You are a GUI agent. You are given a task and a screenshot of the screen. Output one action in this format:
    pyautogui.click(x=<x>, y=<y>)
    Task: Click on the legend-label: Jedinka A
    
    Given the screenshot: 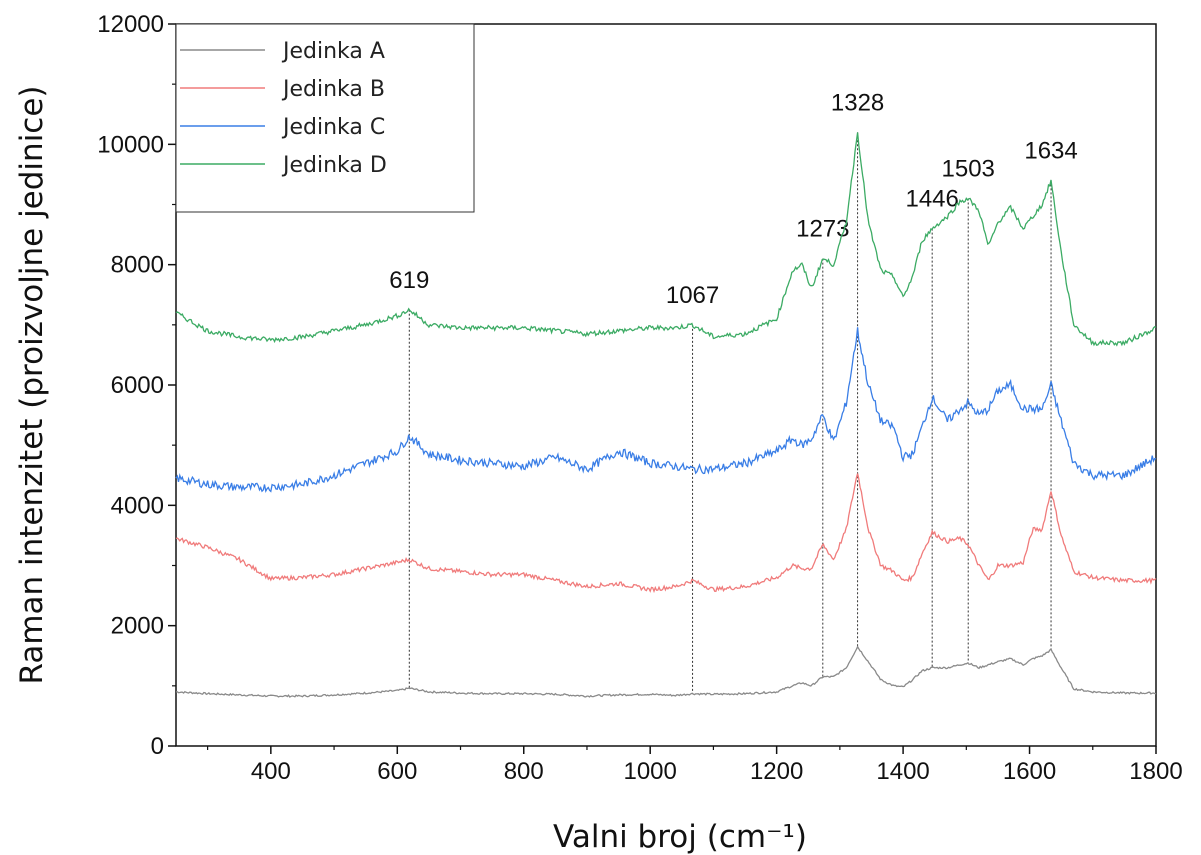 What is the action you would take?
    pyautogui.click(x=333, y=51)
    